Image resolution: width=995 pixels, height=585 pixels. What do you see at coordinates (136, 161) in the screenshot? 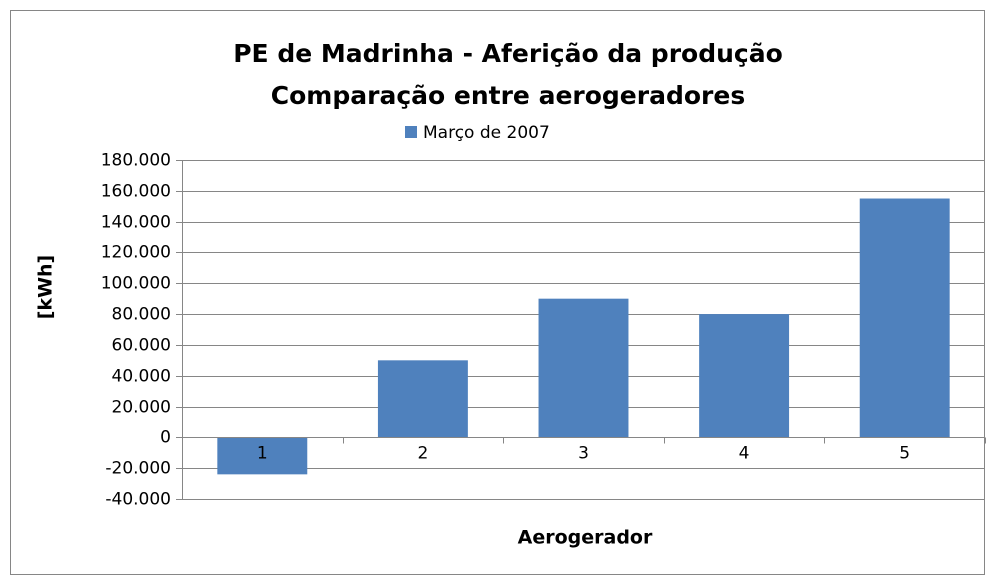
I see `y-tick-label: 180.000` at bounding box center [136, 161].